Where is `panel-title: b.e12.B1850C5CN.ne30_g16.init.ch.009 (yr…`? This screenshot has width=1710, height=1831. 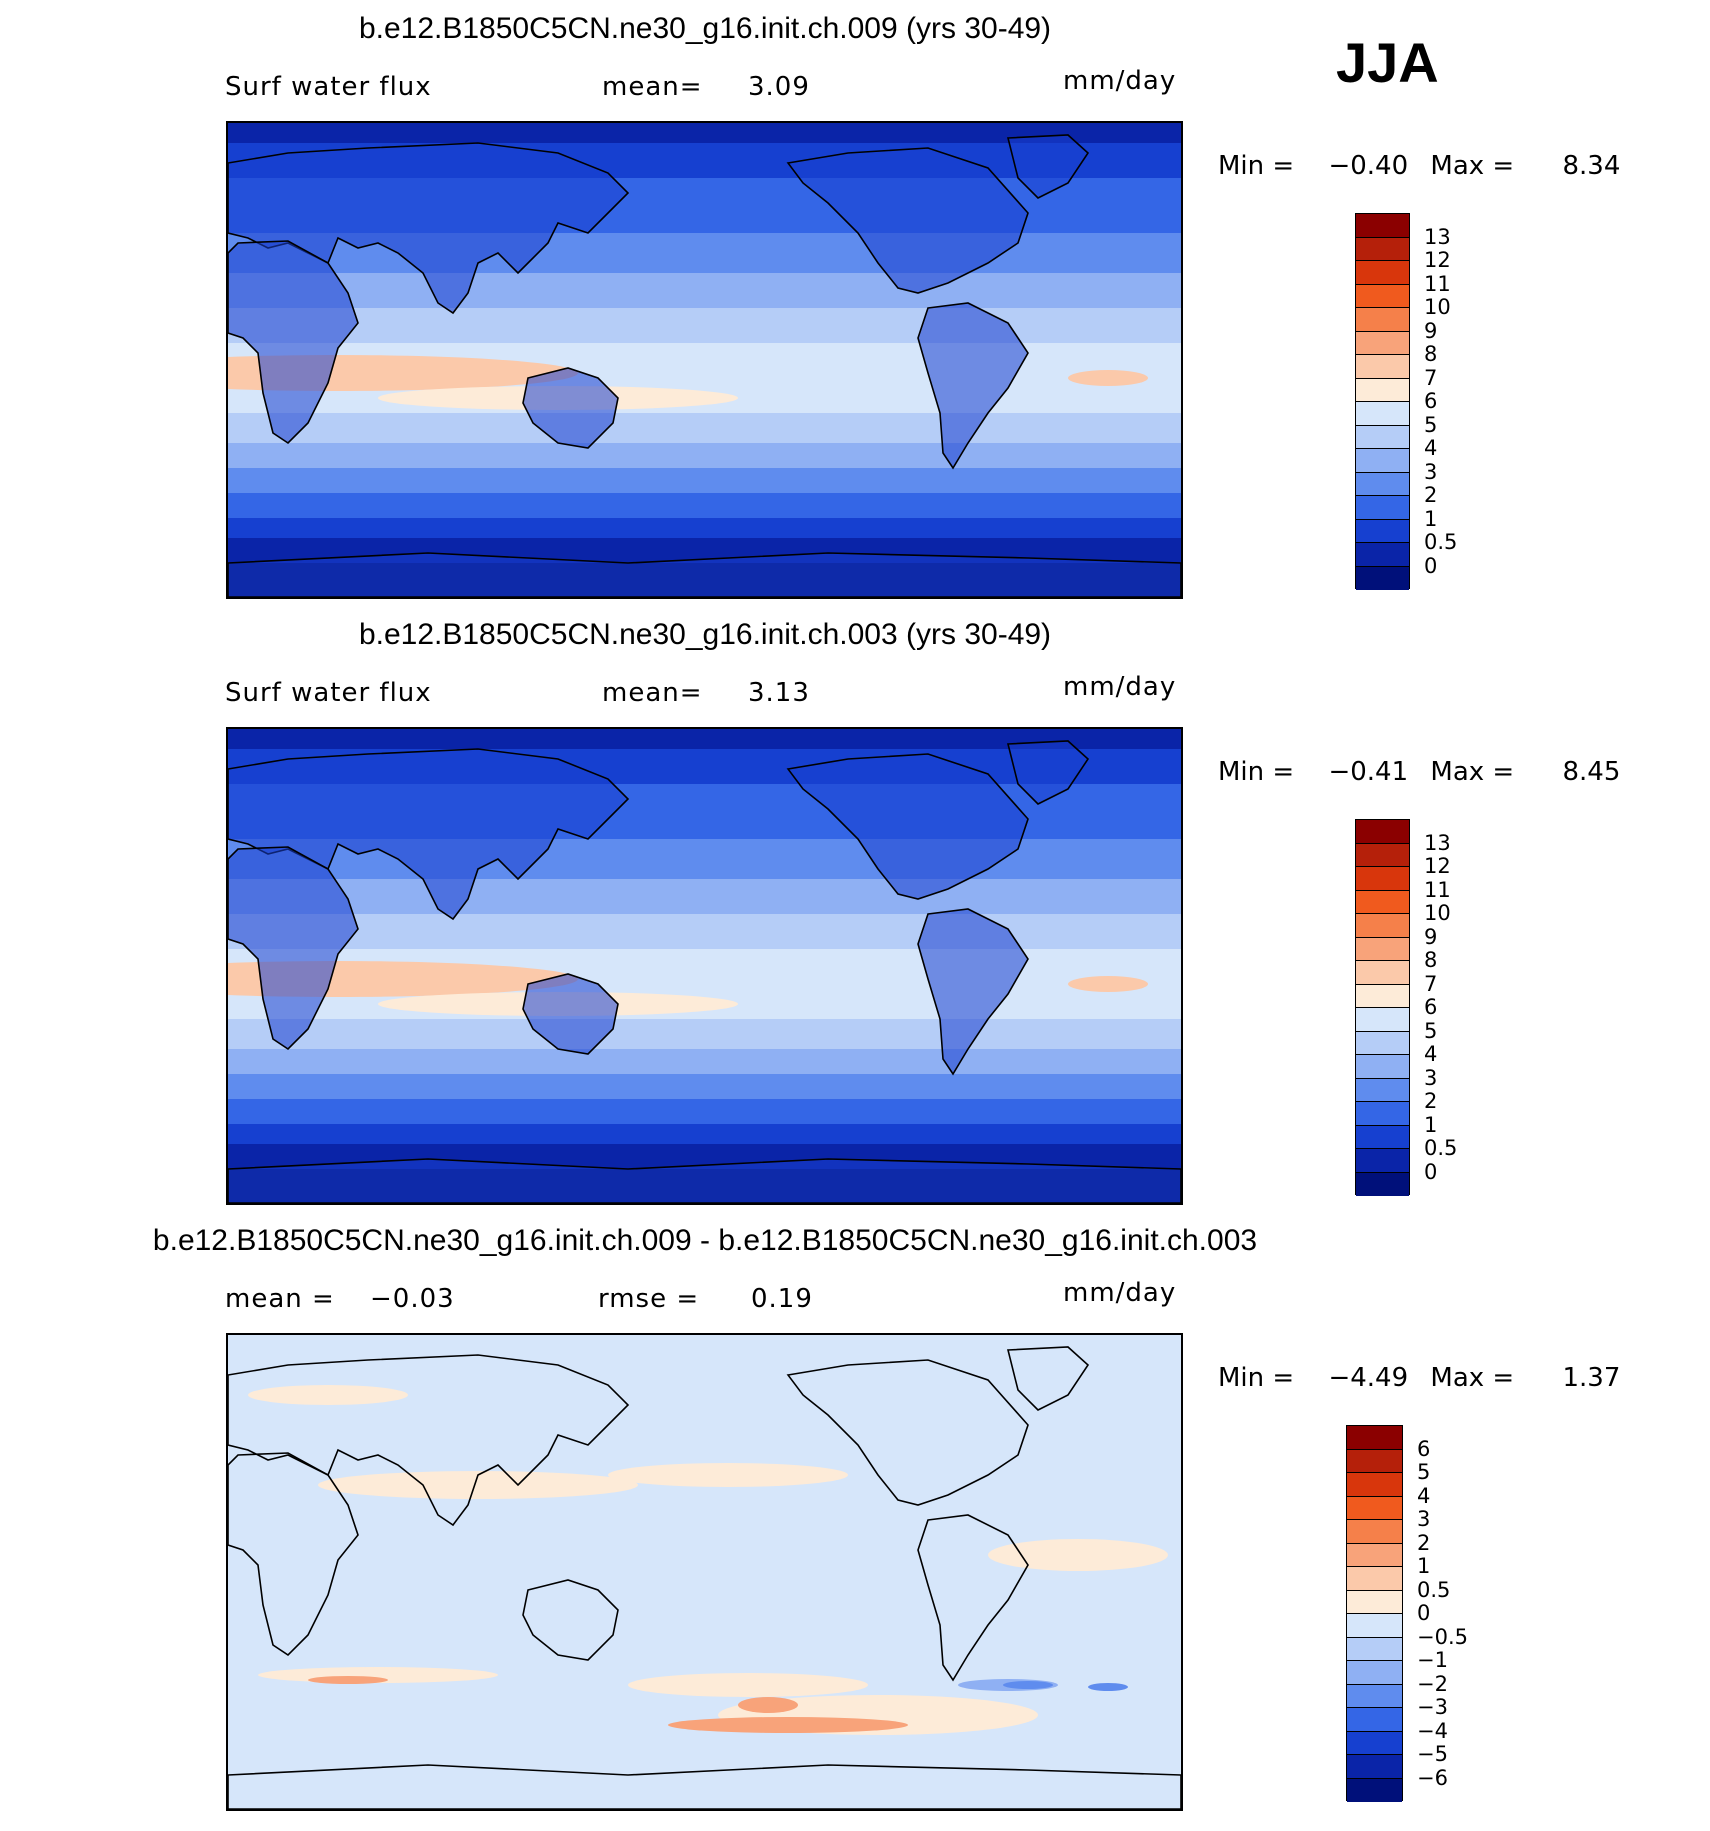
panel-title: b.e12.B1850C5CN.ne30_g16.init.ch.009 (yr… is located at coordinates (705, 28).